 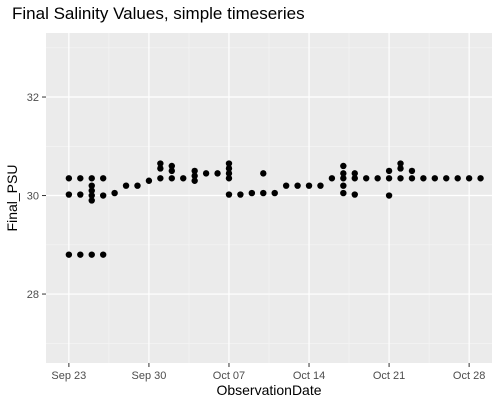 I want to click on y-tick-label: 28, so click(x=33, y=295).